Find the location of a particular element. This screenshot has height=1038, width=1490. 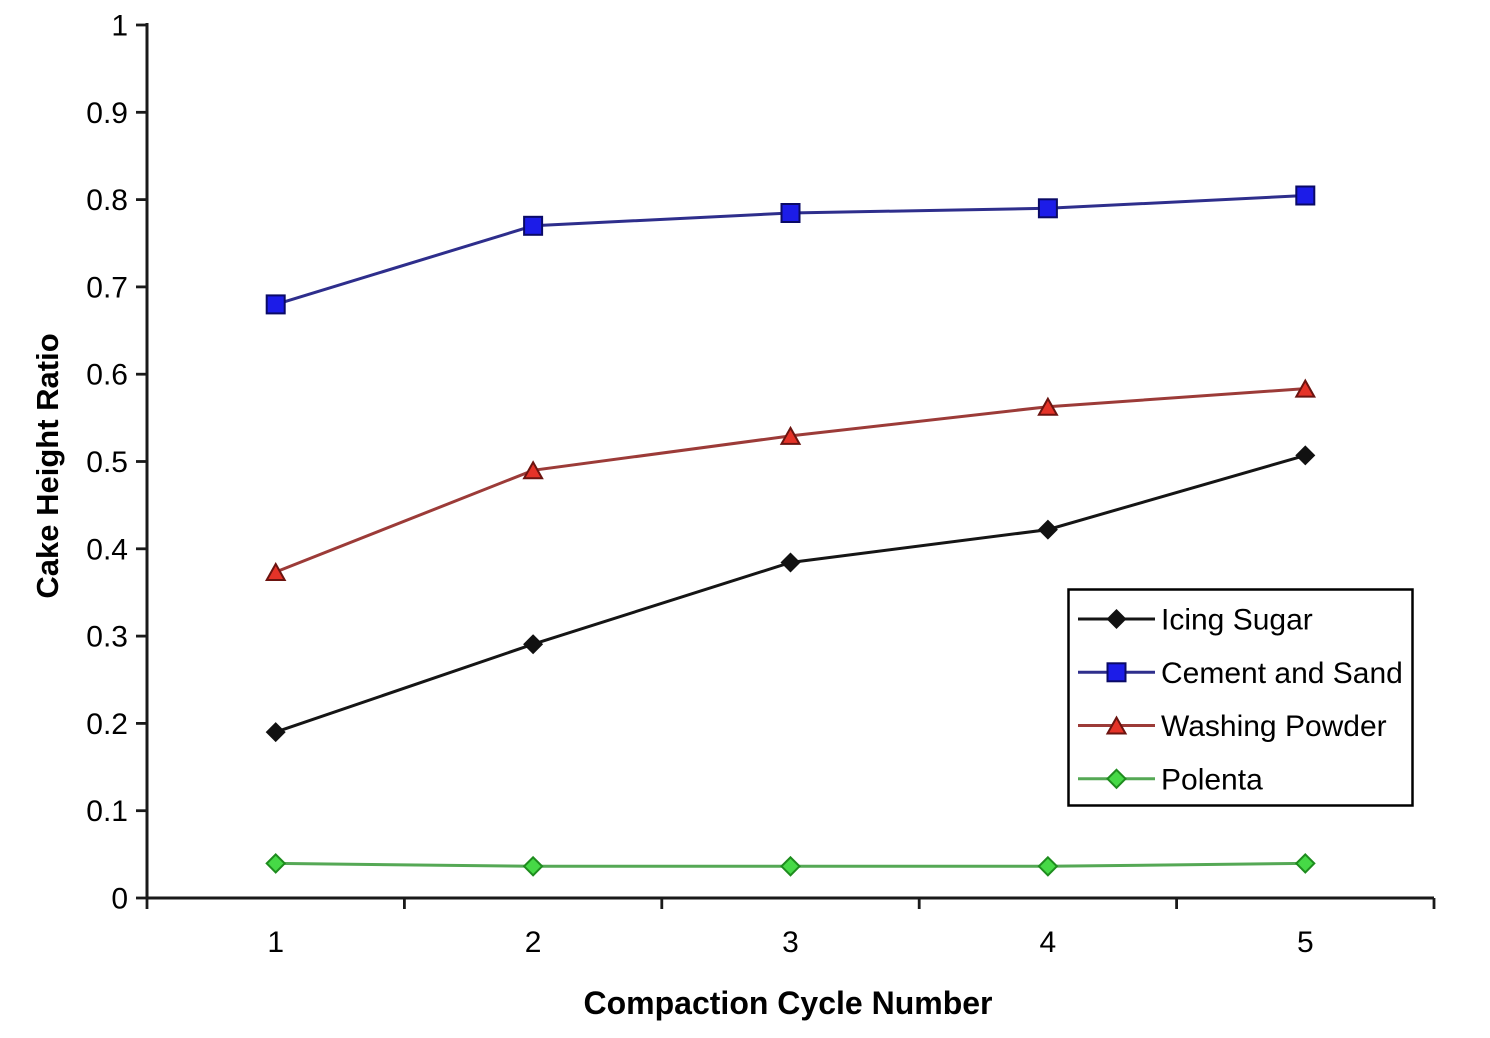

svg-text: 2 is located at coordinates (533, 942).